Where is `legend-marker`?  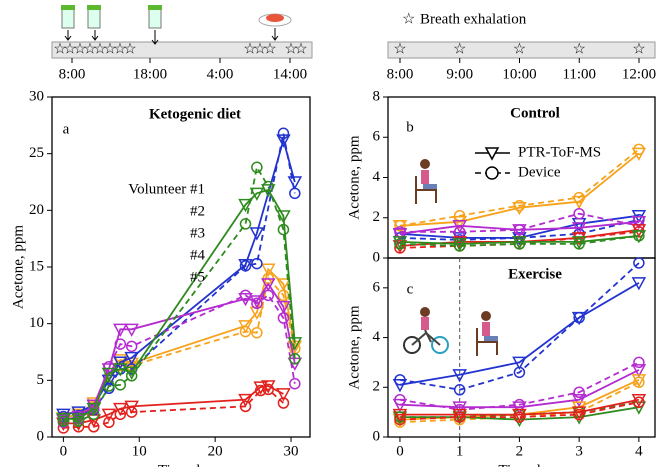
legend-marker is located at coordinates (492, 154).